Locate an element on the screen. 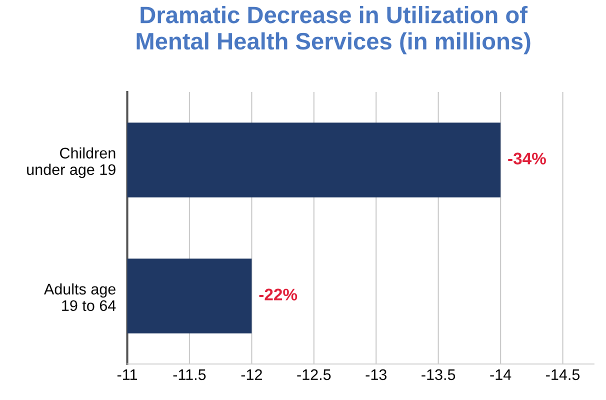  x-tick-label: -13.5 is located at coordinates (439, 374).